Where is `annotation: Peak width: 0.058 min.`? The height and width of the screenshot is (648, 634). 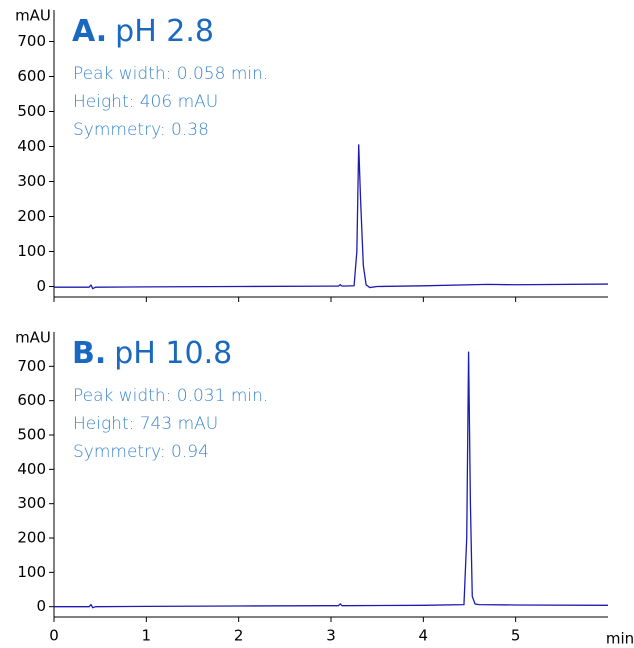
annotation: Peak width: 0.058 min. is located at coordinates (170, 74).